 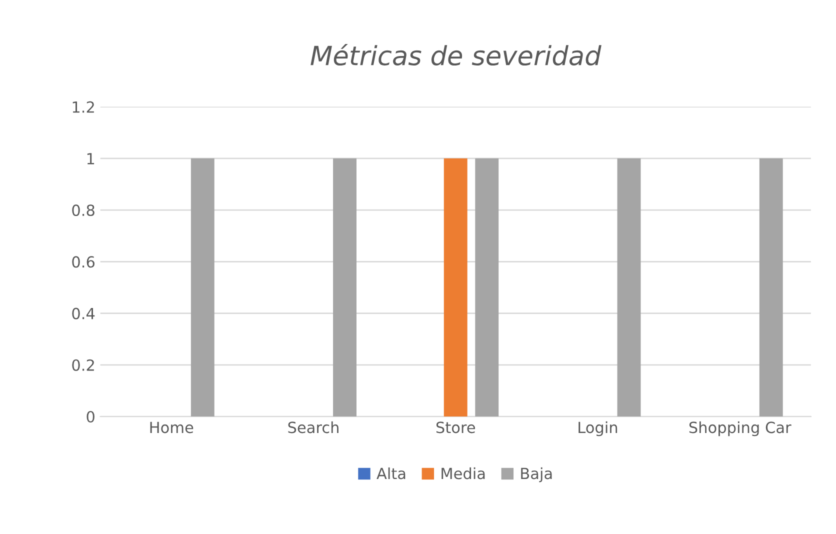 I want to click on legend-label: Baja, so click(x=536, y=474).